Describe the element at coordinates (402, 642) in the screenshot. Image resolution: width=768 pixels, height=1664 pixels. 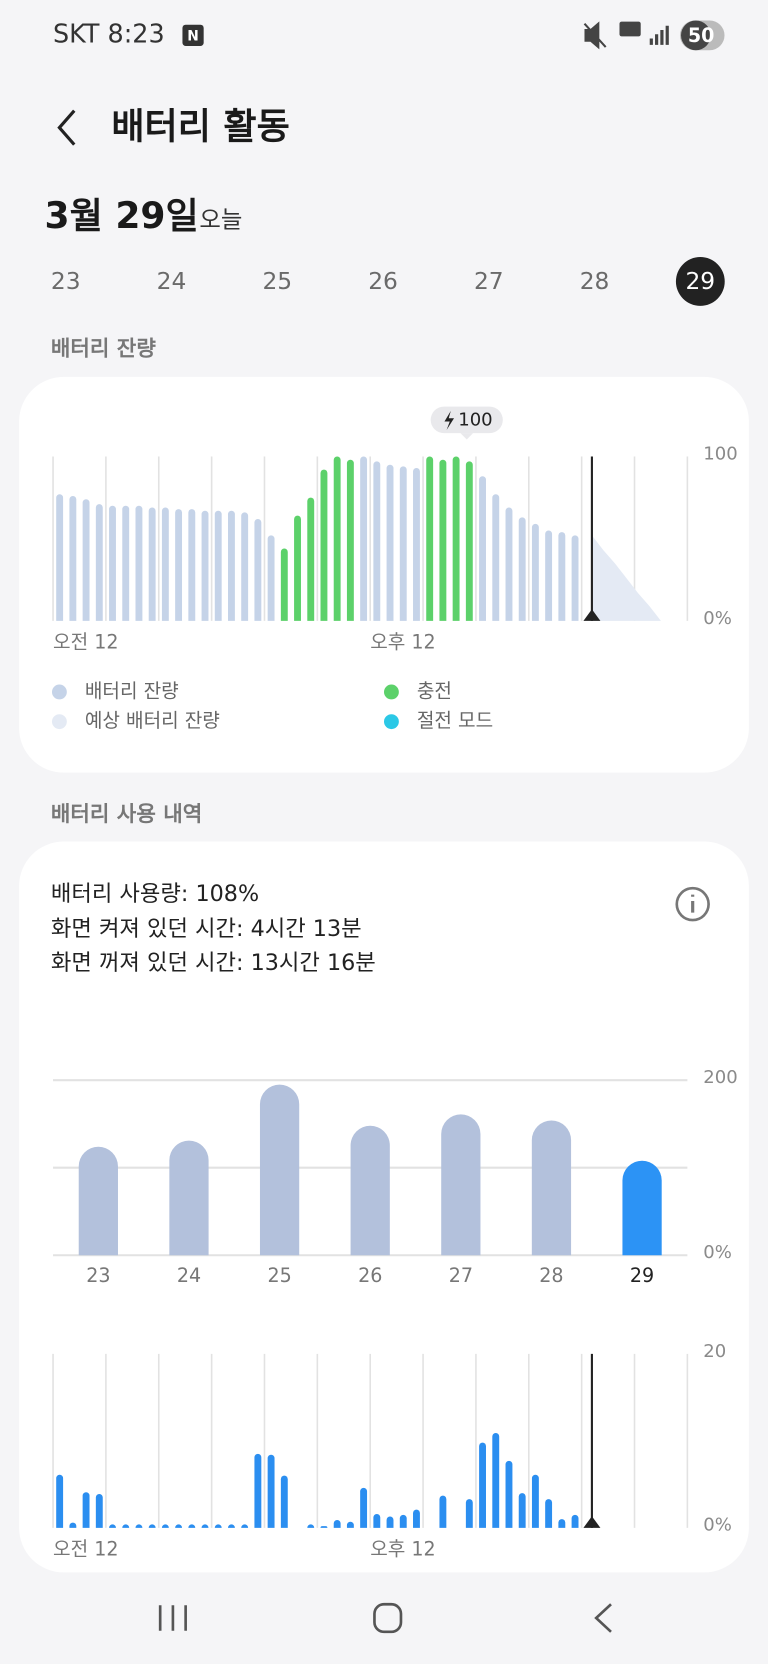
I see `x-tick-label: 오후 12` at that location.